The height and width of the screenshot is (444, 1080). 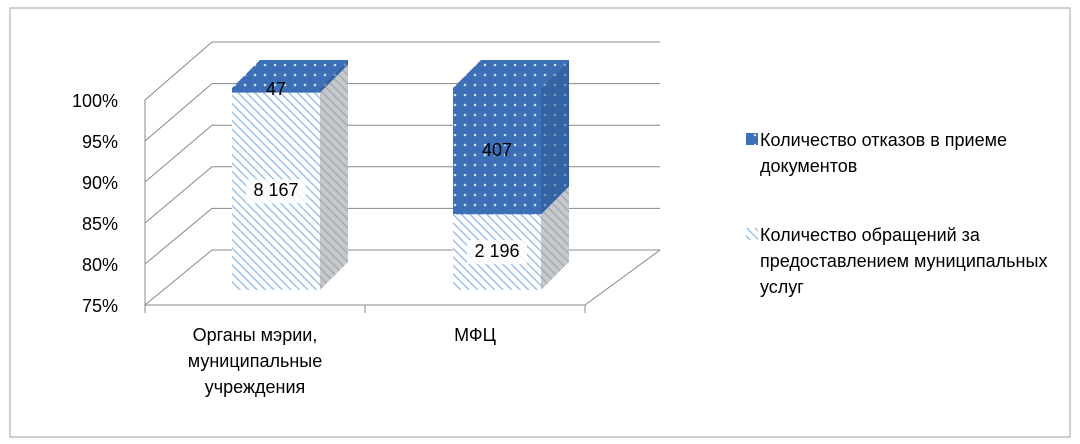 I want to click on y-tick-label: 90%, so click(x=100, y=183).